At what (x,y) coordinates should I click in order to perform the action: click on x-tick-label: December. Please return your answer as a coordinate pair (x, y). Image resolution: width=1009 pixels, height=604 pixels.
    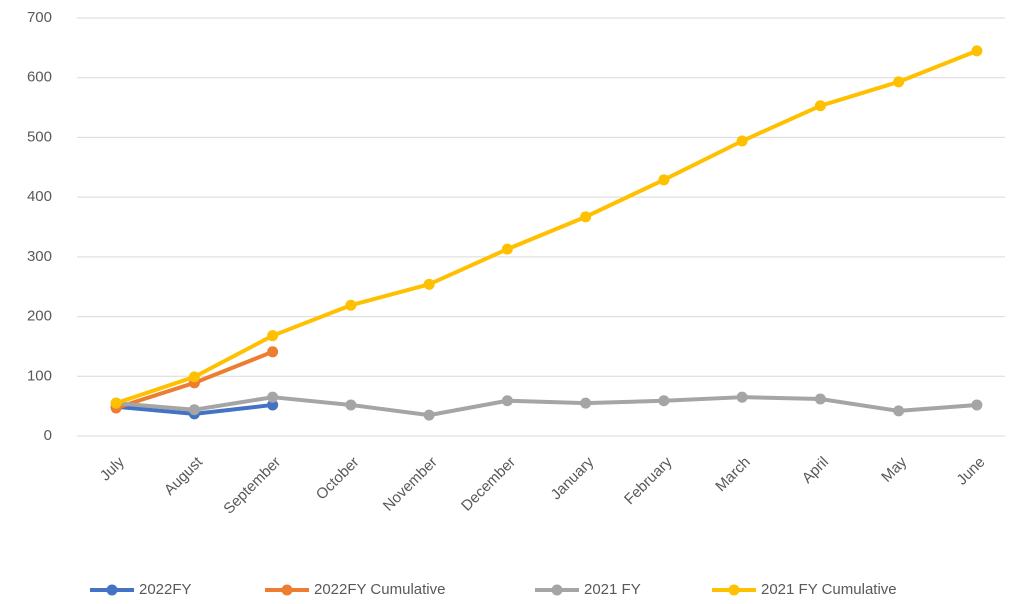
    Looking at the image, I should click on (488, 484).